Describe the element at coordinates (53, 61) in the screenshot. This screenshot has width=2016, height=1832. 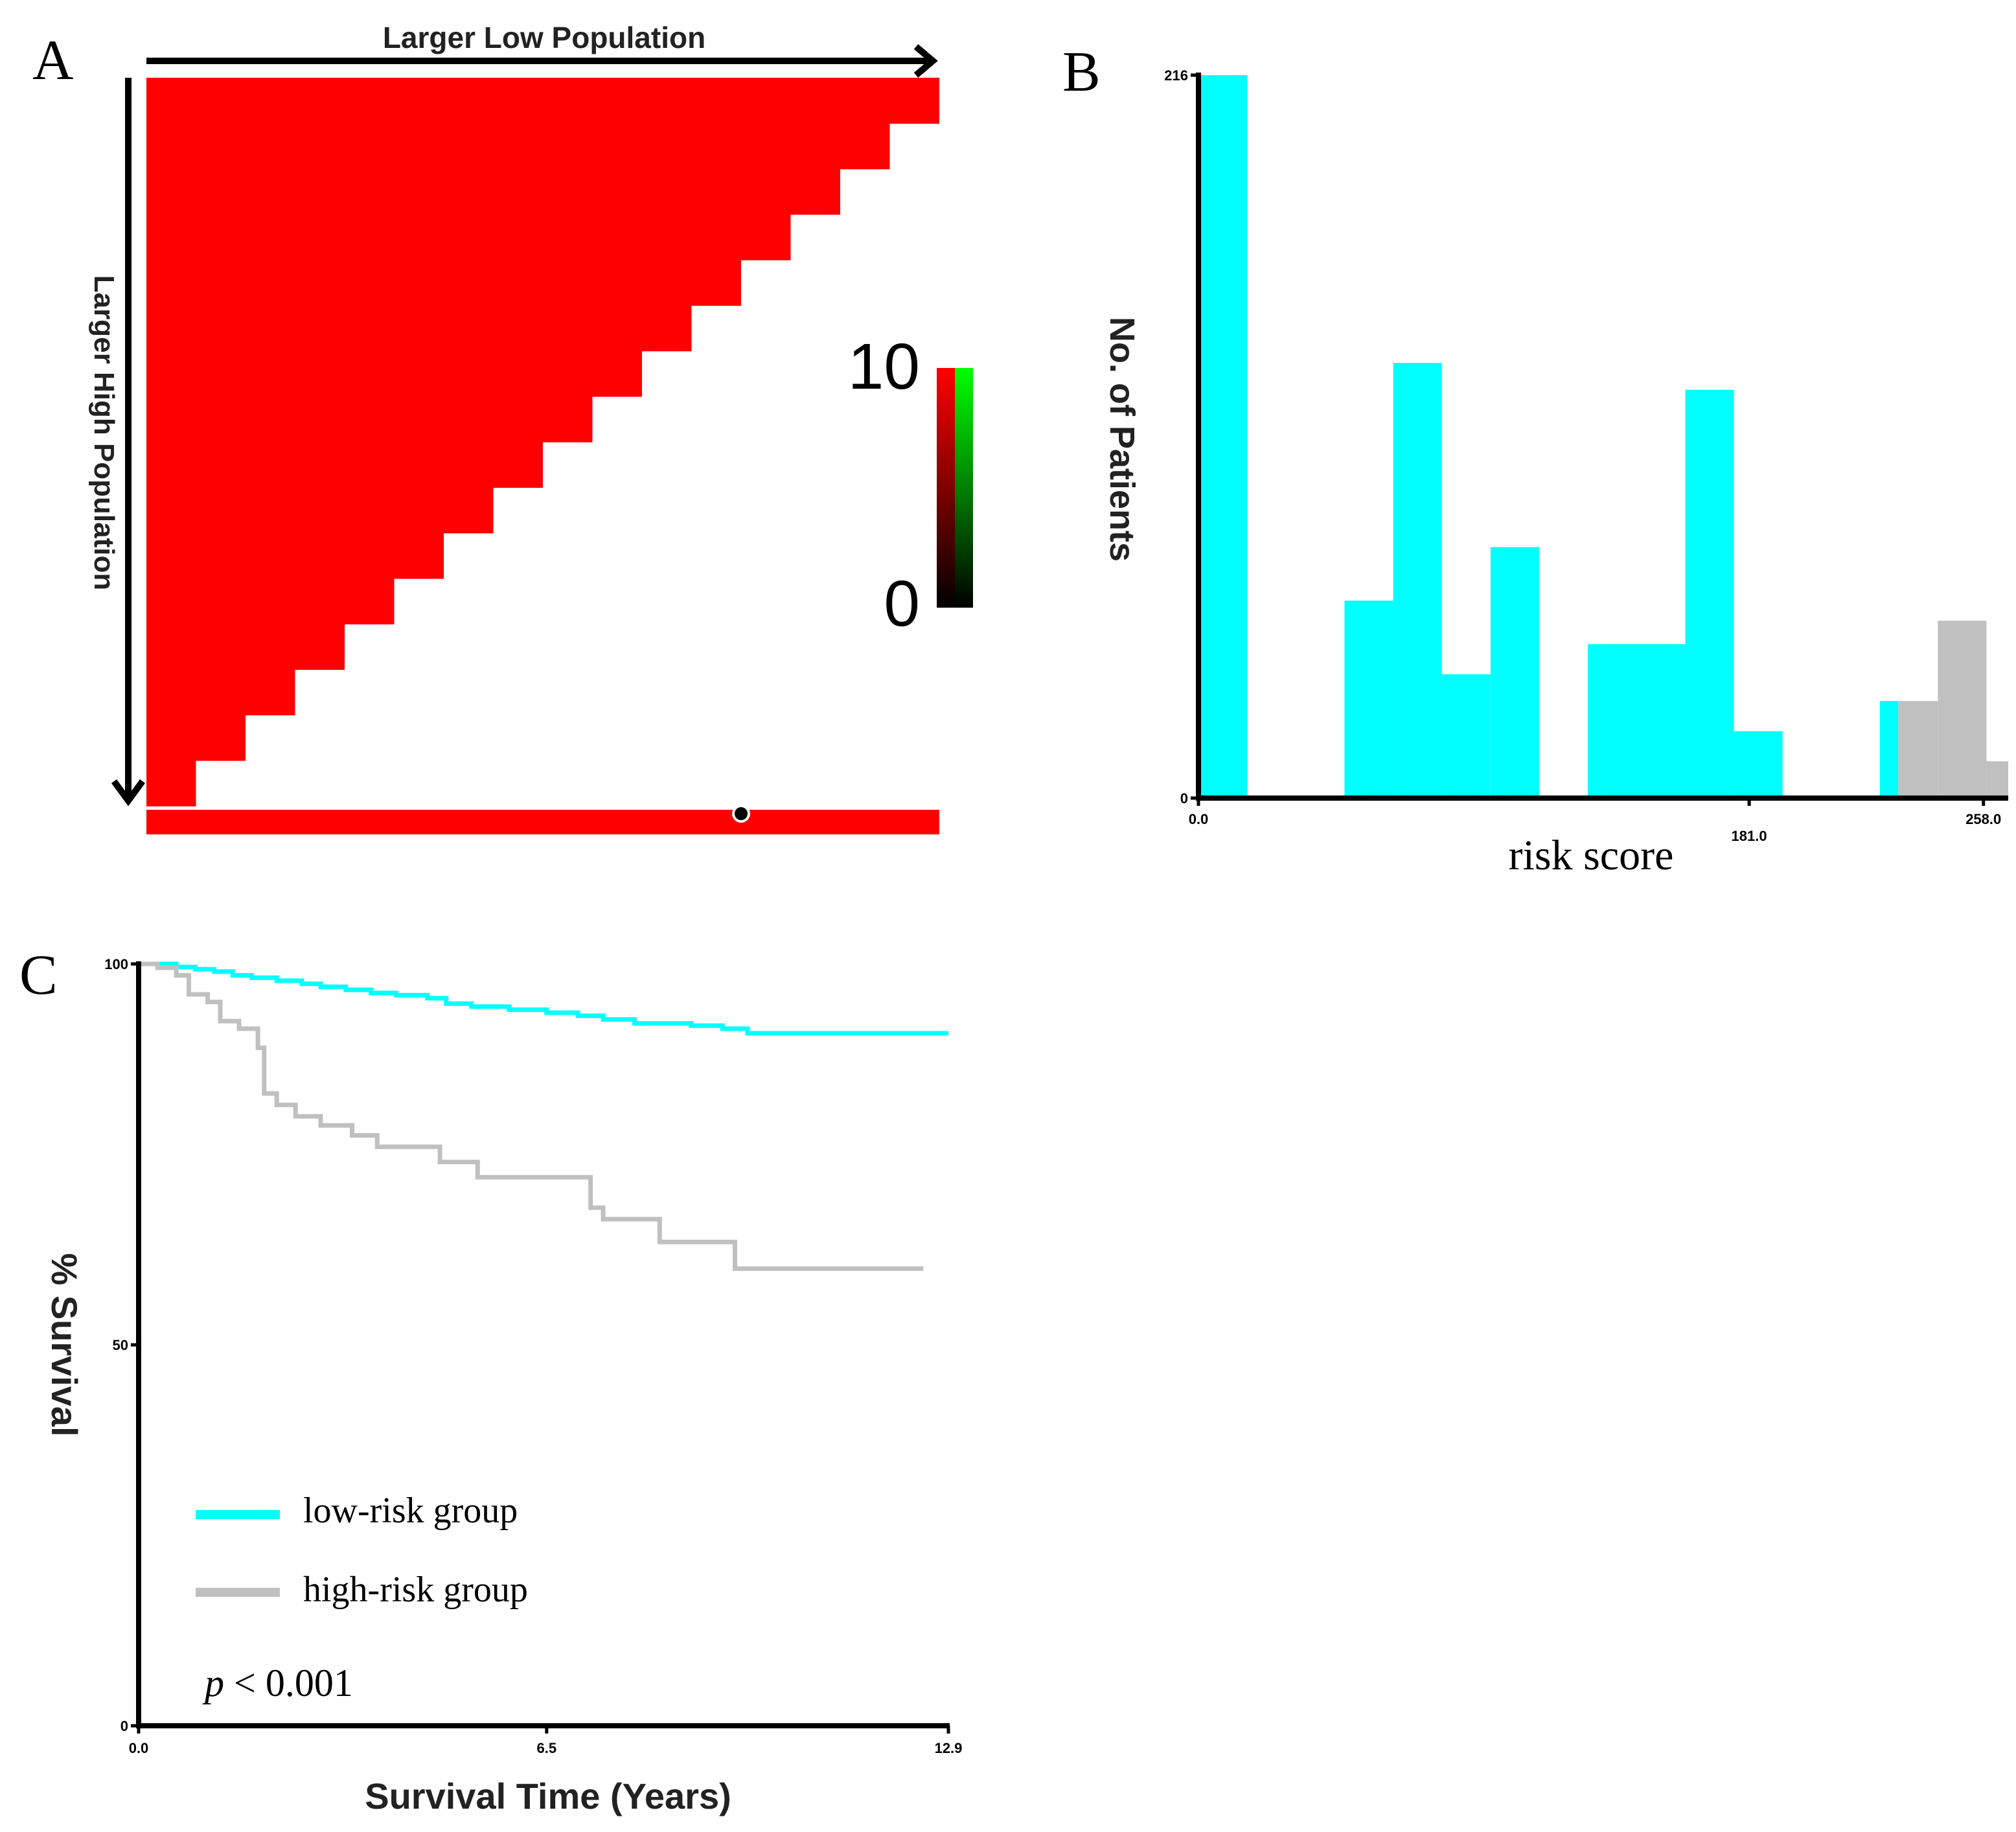
I see `panel-a-letter: A` at that location.